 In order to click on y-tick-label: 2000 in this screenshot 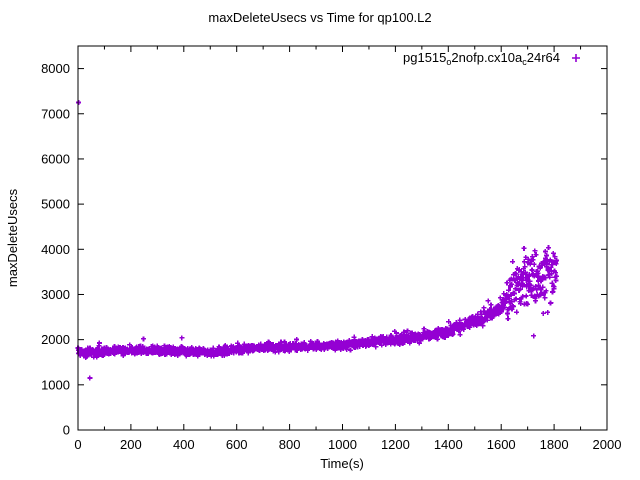, I will do `click(55, 339)`.